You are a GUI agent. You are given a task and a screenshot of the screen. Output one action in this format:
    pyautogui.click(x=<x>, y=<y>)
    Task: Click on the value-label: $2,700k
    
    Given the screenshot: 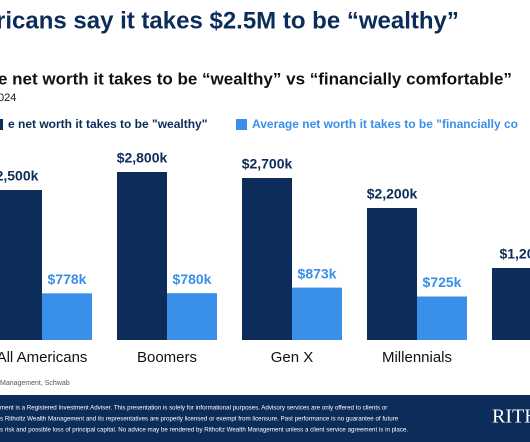 What is the action you would take?
    pyautogui.click(x=267, y=164)
    